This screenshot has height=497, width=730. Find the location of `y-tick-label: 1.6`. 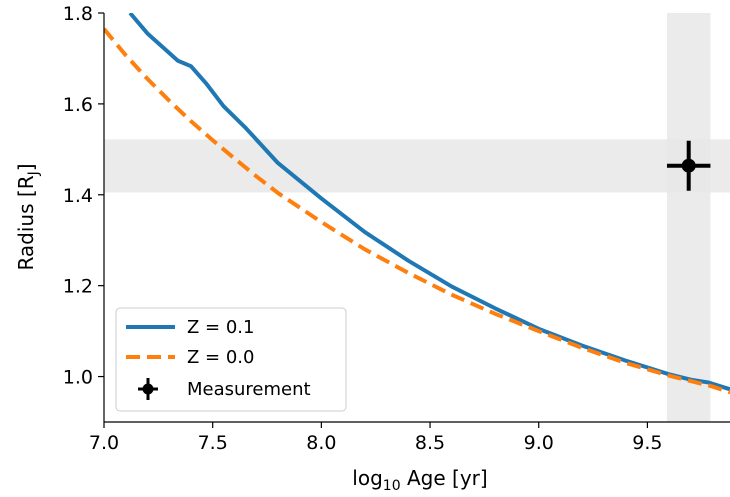

y-tick-label: 1.6 is located at coordinates (78, 105).